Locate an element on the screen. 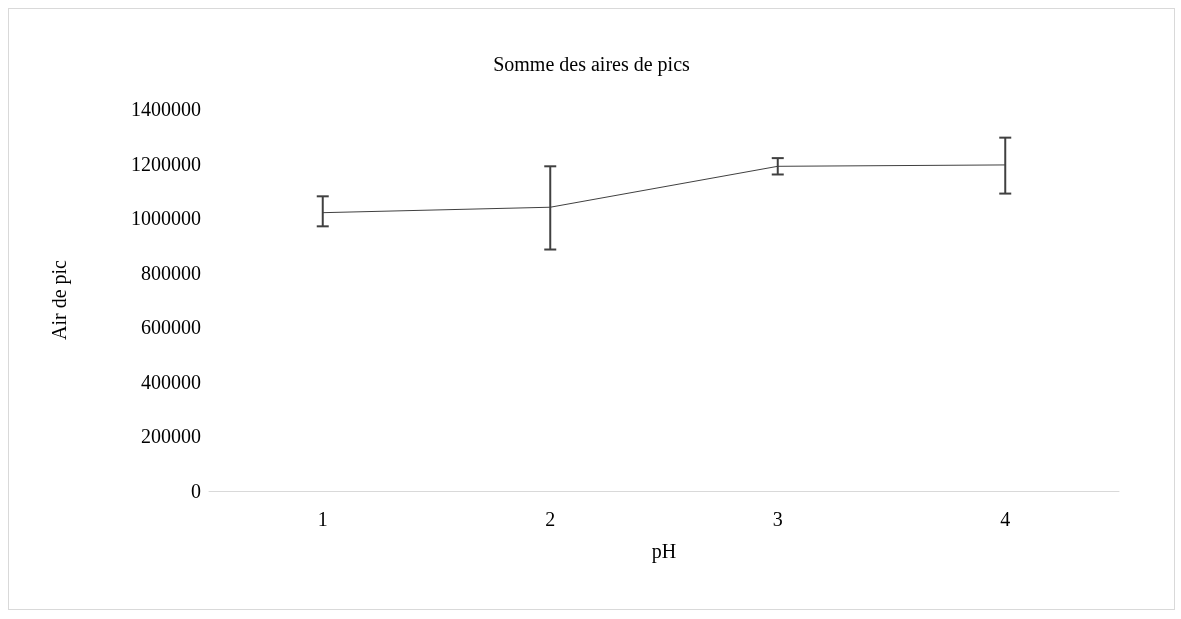 The height and width of the screenshot is (619, 1181). chart-title: Somme des aires de pics is located at coordinates (592, 64).